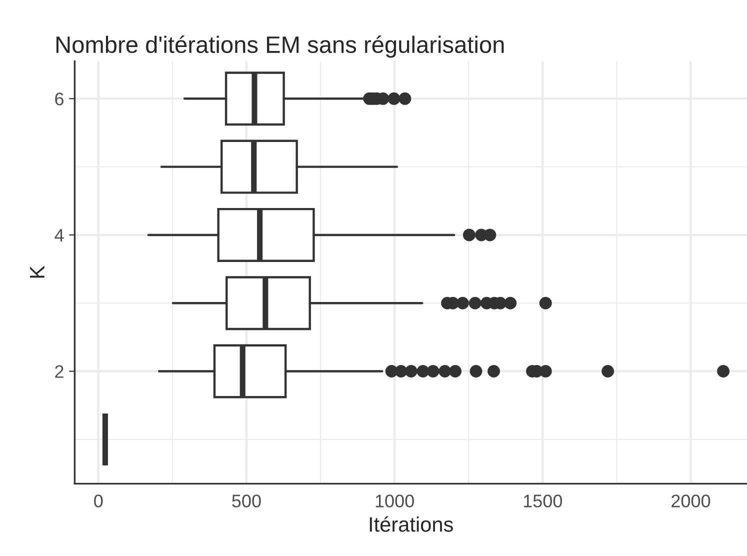 The height and width of the screenshot is (556, 747). Describe the element at coordinates (59, 371) in the screenshot. I see `y-tick-label: 2` at that location.